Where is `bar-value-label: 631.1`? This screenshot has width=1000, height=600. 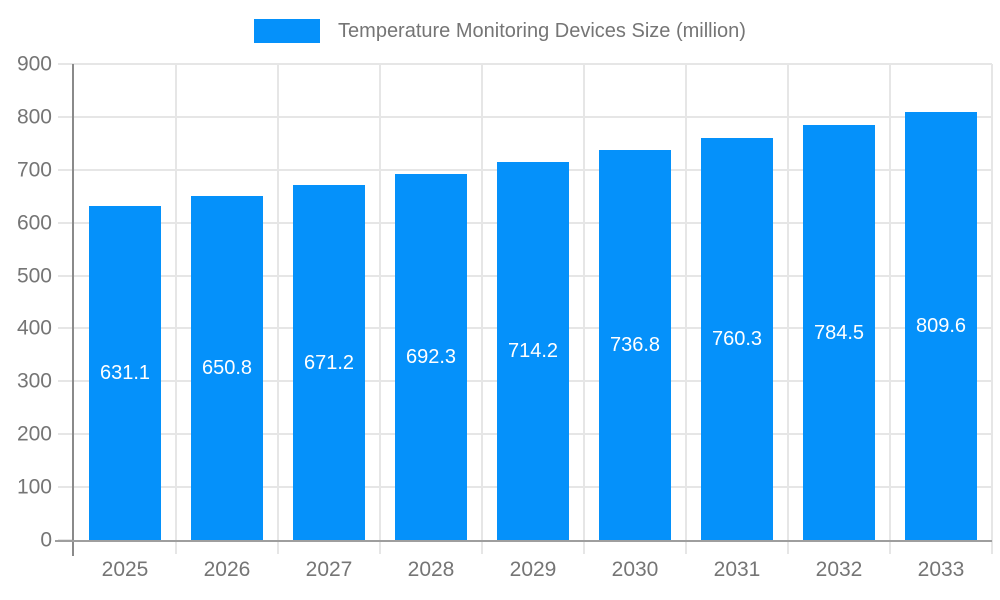
bar-value-label: 631.1 is located at coordinates (125, 373).